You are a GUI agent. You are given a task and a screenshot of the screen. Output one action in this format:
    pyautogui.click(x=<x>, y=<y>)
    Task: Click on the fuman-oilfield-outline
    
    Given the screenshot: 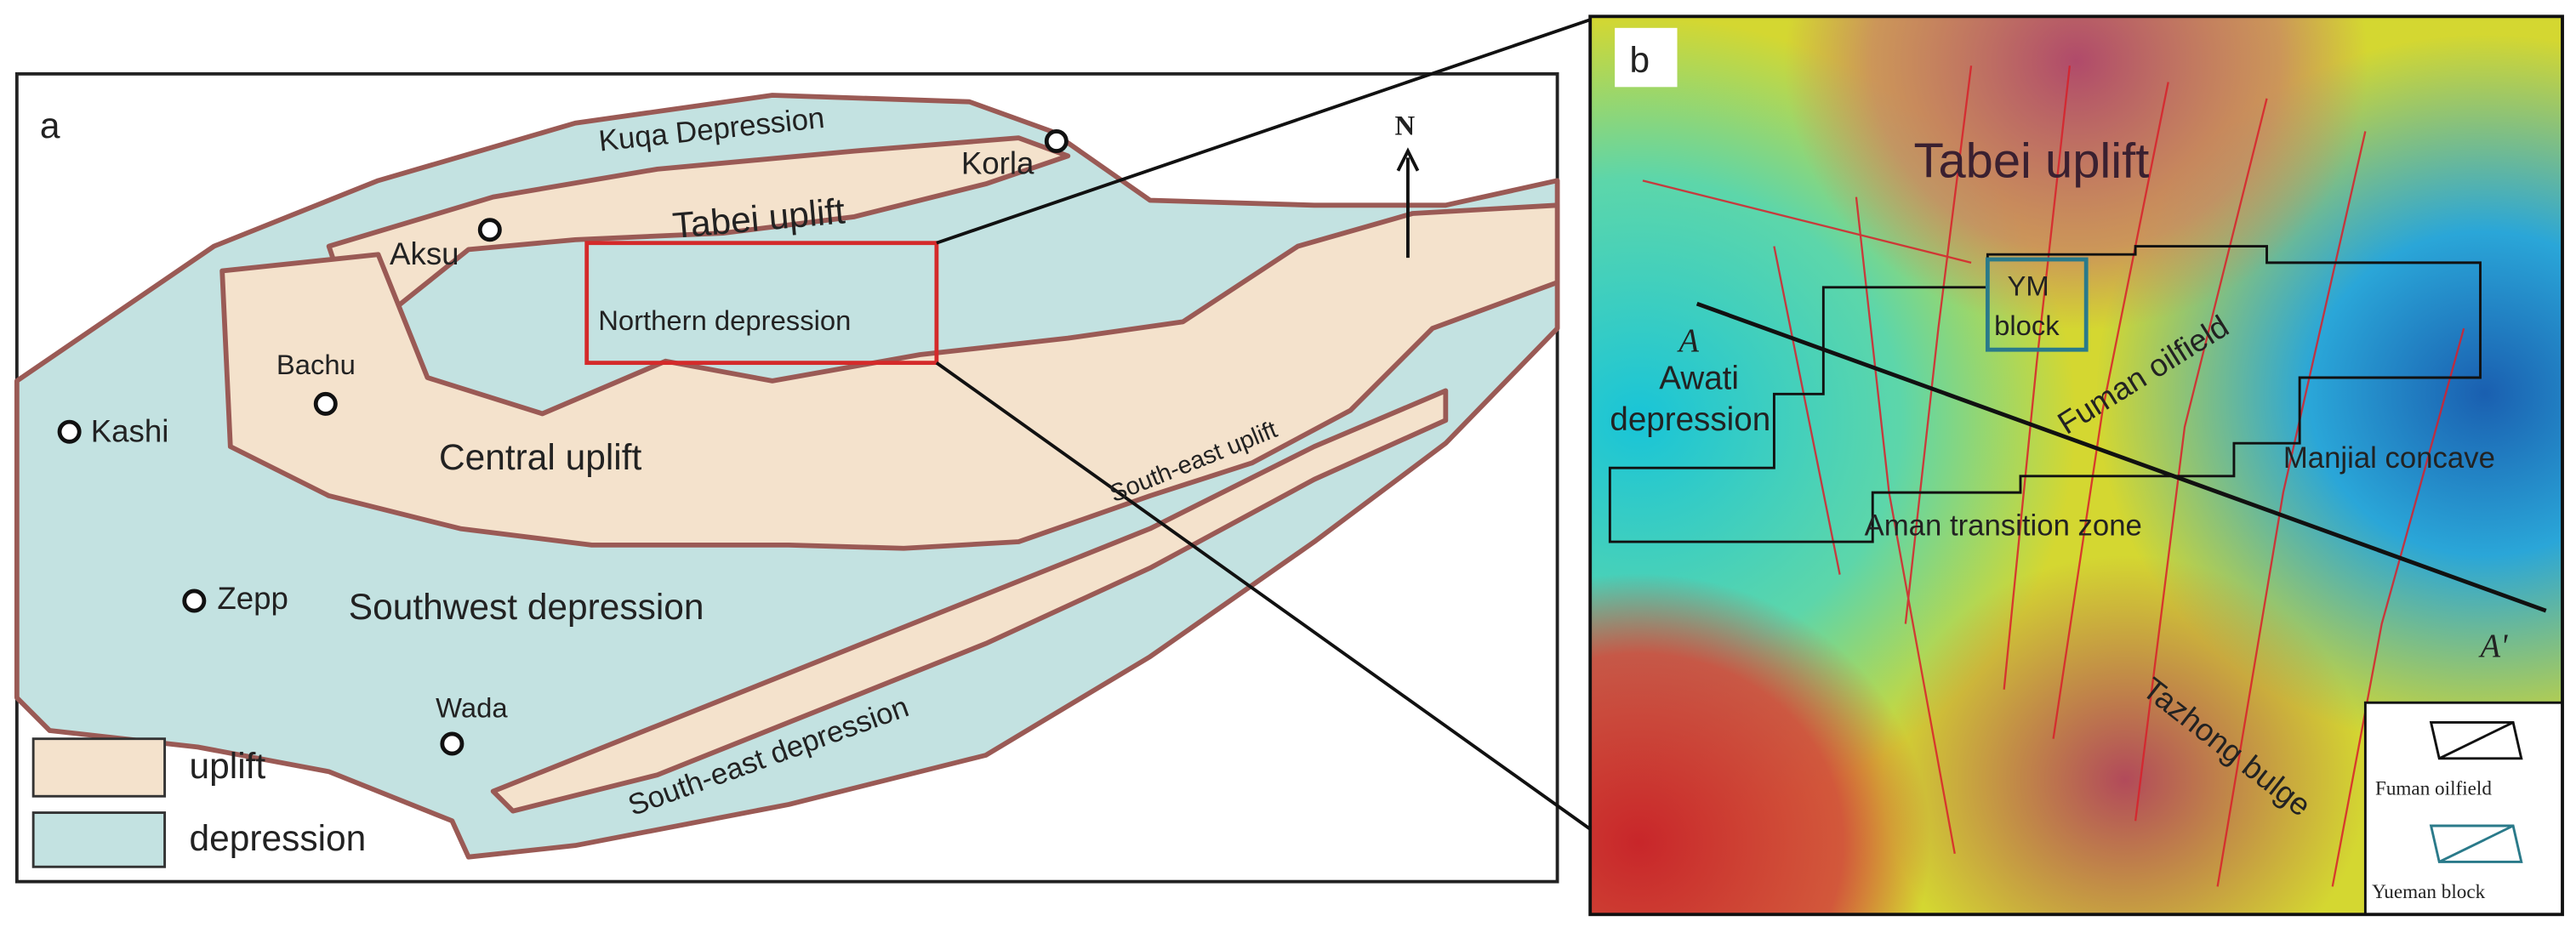 What is the action you would take?
    pyautogui.click(x=2045, y=394)
    